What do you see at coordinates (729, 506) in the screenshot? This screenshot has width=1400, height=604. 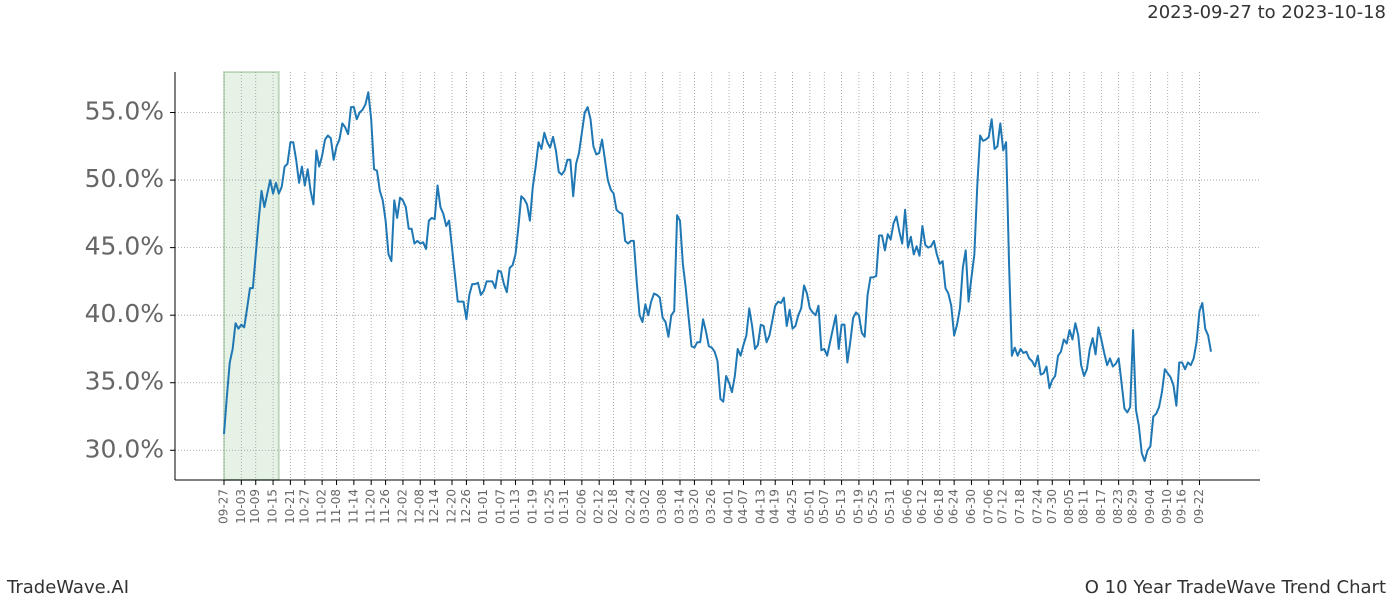 I see `x-tick-label: 04-01` at bounding box center [729, 506].